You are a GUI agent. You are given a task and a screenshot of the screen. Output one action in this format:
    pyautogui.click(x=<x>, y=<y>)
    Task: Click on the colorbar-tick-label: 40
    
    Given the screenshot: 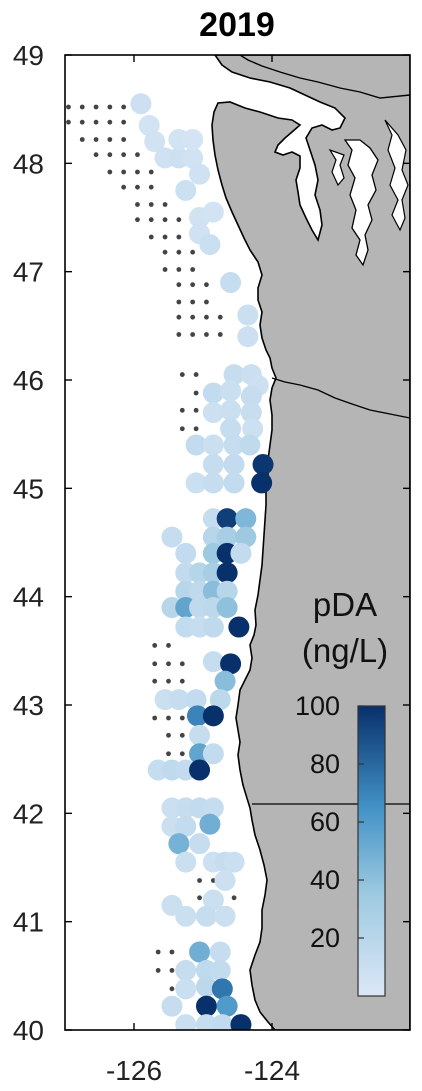 What is the action you would take?
    pyautogui.click(x=325, y=880)
    